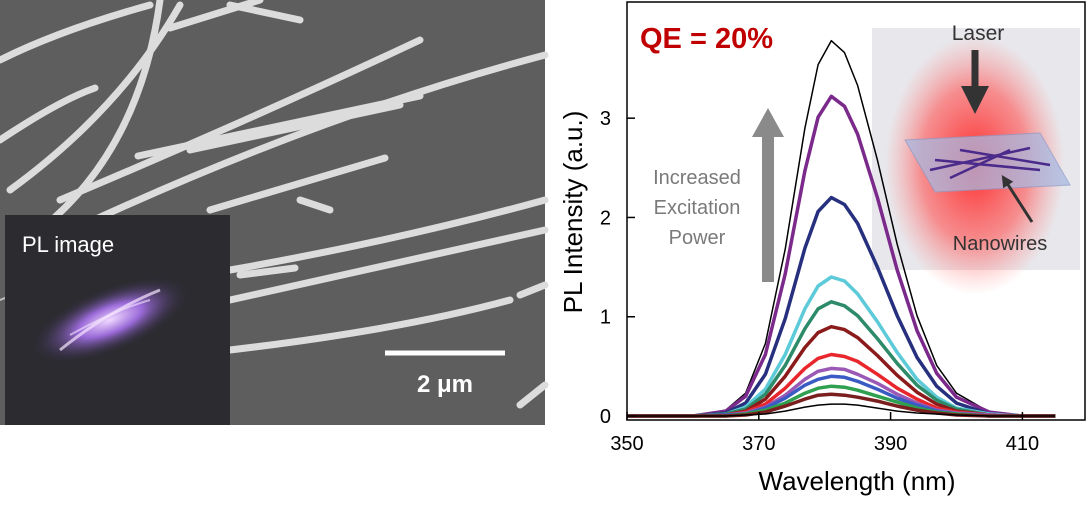 The height and width of the screenshot is (506, 1087). What do you see at coordinates (1000, 244) in the screenshot?
I see `inset-label: Nanowires` at bounding box center [1000, 244].